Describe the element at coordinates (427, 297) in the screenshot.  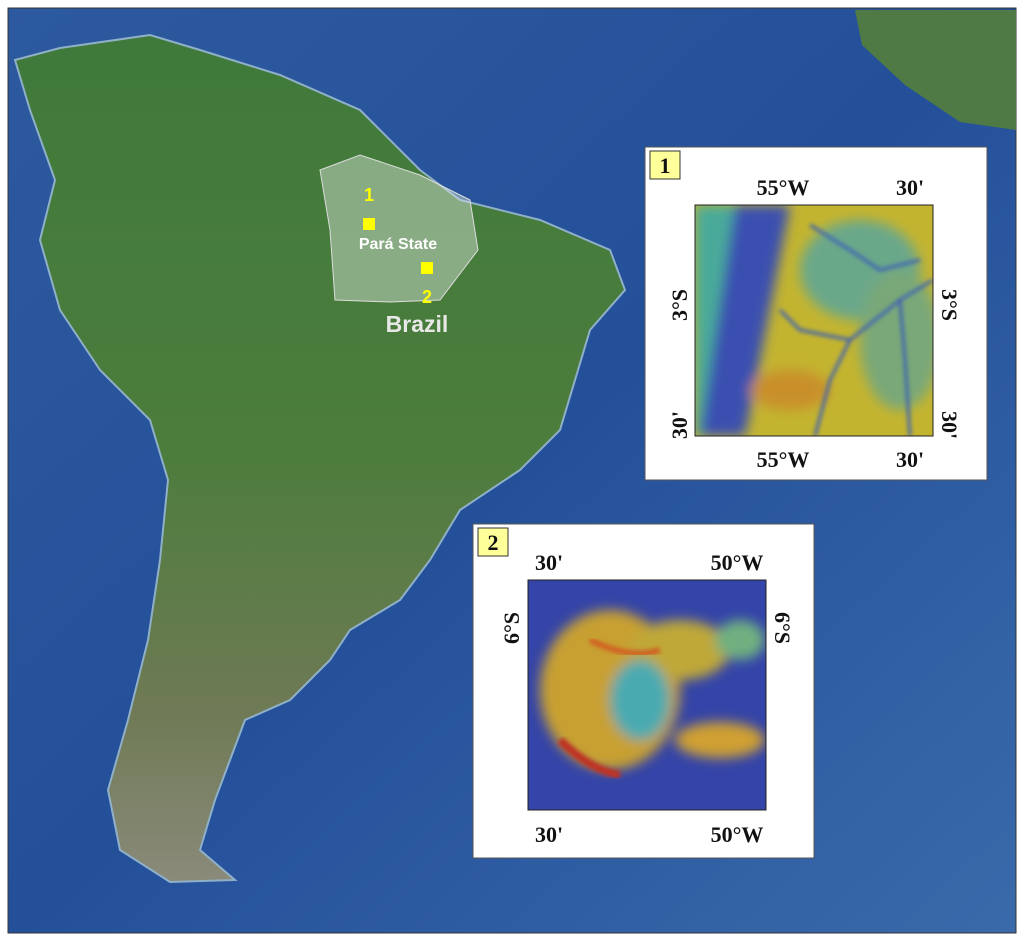
I see `site-label: 2` at that location.